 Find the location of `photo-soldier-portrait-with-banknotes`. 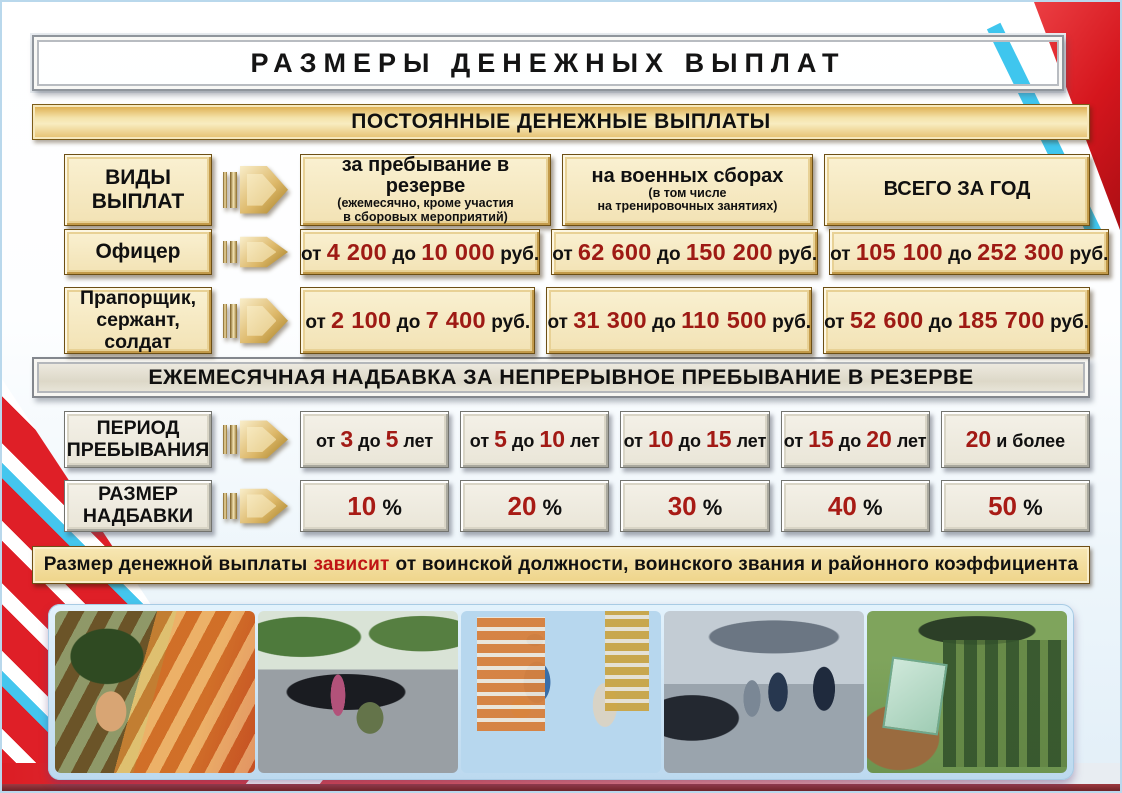

photo-soldier-portrait-with-banknotes is located at coordinates (155, 692).